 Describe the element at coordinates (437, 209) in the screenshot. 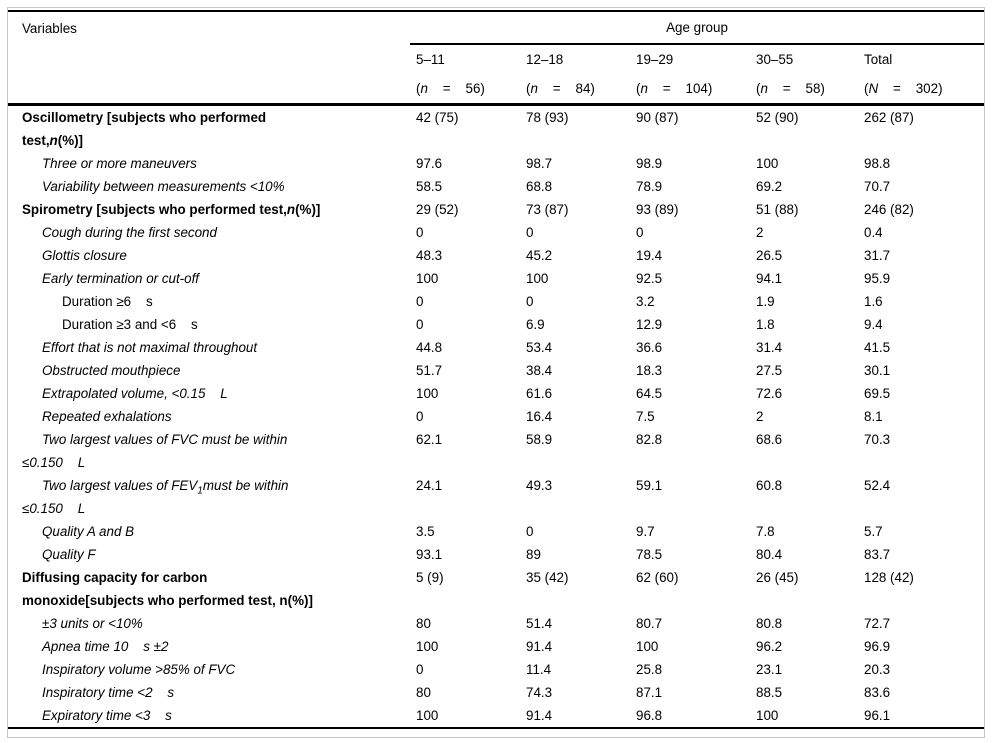

I see `row-value: 29 (52)` at that location.